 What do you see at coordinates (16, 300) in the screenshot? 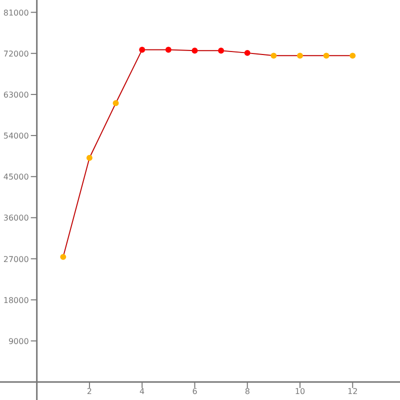
I see `y-tick-label: 18000` at bounding box center [16, 300].